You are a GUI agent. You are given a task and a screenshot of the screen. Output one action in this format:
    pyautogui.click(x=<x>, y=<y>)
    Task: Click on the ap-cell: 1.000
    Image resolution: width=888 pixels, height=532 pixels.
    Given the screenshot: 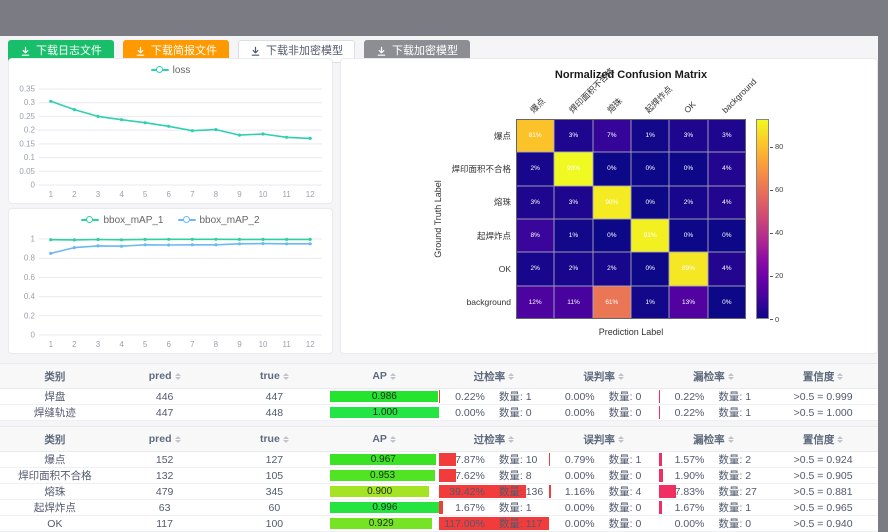 What is the action you would take?
    pyautogui.click(x=384, y=413)
    